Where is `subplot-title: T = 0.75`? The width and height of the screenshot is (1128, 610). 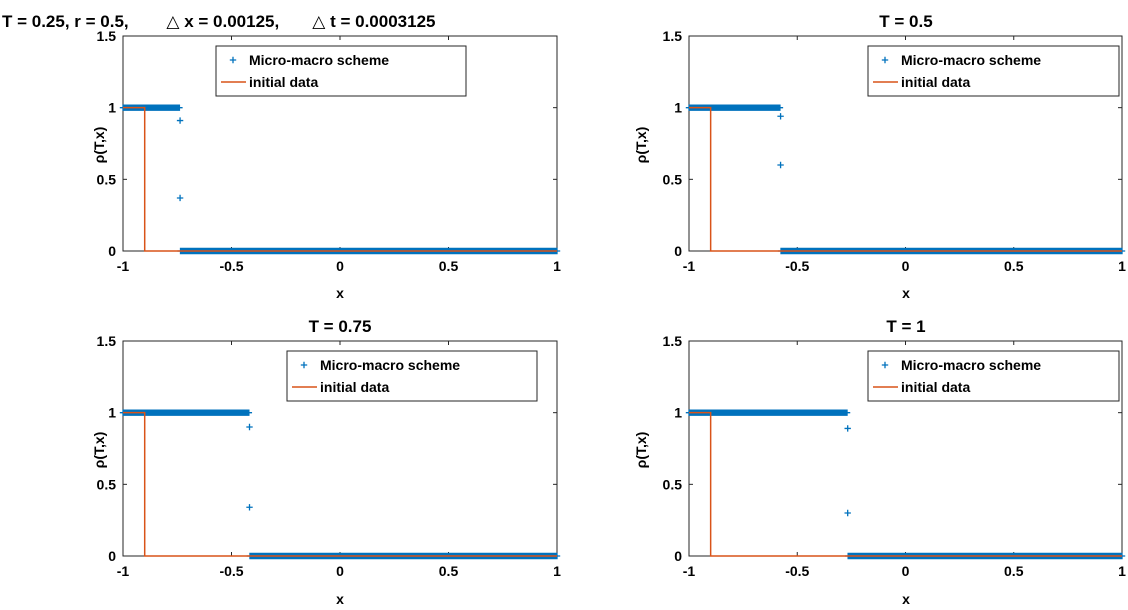 subplot-title: T = 0.75 is located at coordinates (340, 326).